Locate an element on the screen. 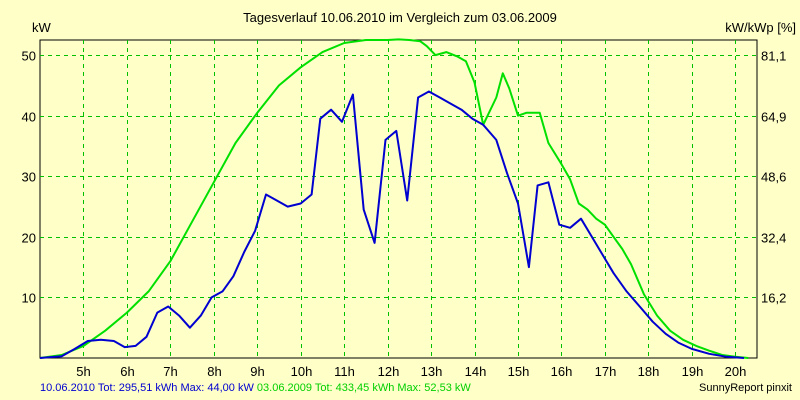 The image size is (800, 400). x-tick-label: 19h is located at coordinates (693, 371).